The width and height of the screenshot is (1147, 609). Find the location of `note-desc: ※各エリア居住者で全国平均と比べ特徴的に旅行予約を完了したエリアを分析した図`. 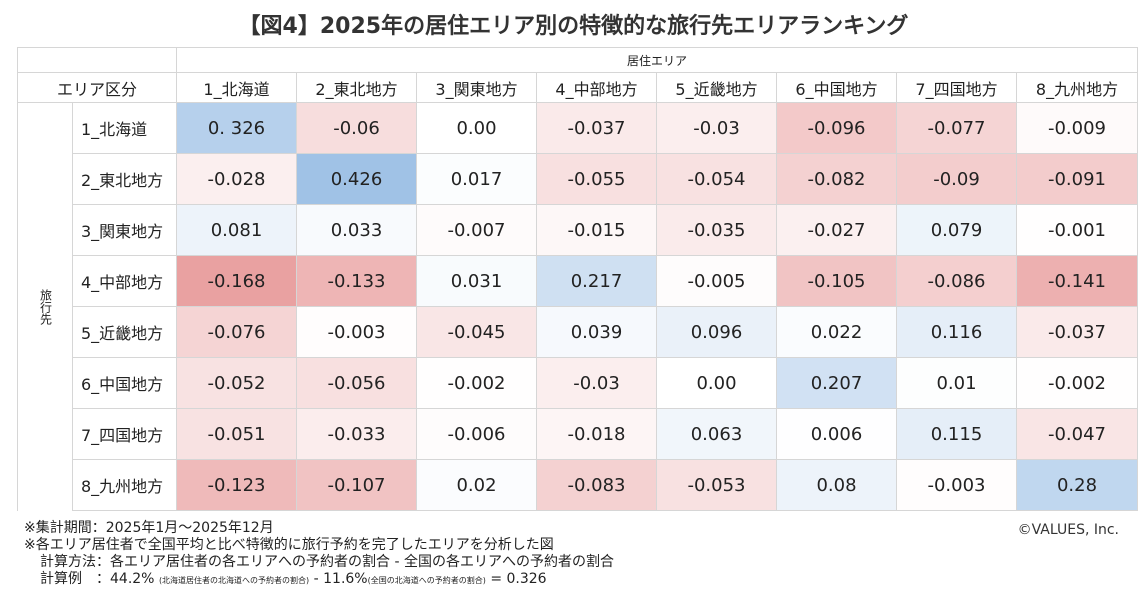

note-desc: ※各エリア居住者で全国平均と比べ特徴的に旅行予約を完了したエリアを分析した図 is located at coordinates (289, 545).